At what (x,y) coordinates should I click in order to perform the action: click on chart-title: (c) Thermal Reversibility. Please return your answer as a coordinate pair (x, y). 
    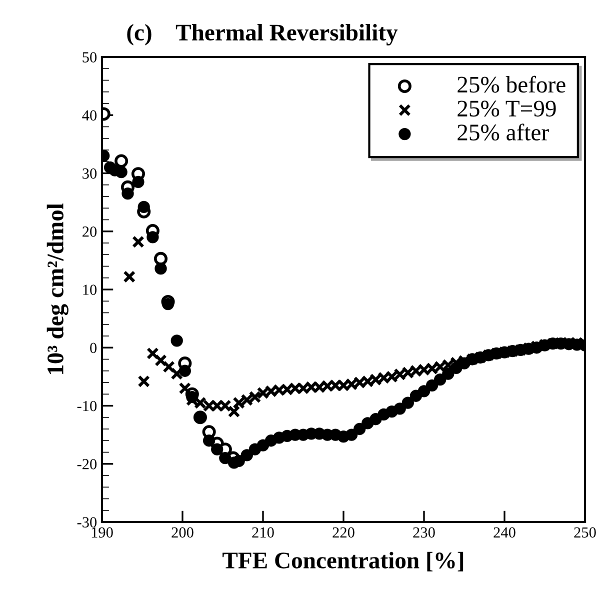
    Looking at the image, I should click on (262, 35).